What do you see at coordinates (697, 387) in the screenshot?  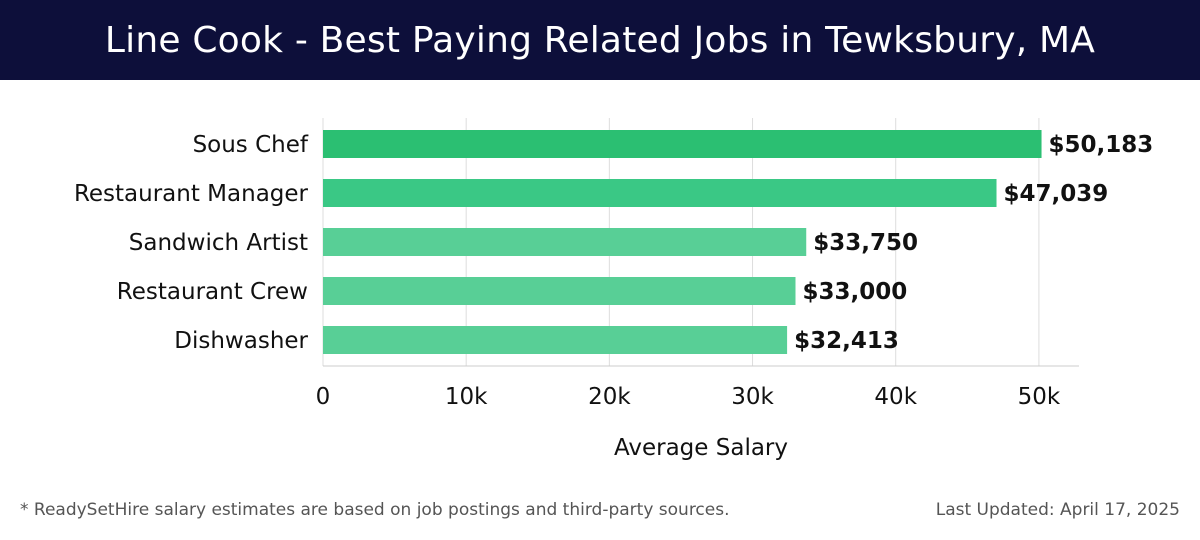 I see `axis-layer: 0 10k 20k 30k 40k 50k` at bounding box center [697, 387].